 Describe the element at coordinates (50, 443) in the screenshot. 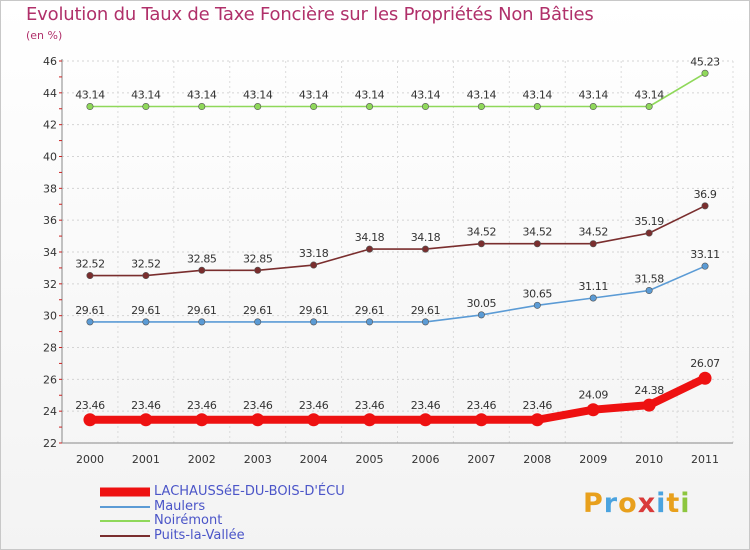

I see `y-tick-label: 22` at that location.